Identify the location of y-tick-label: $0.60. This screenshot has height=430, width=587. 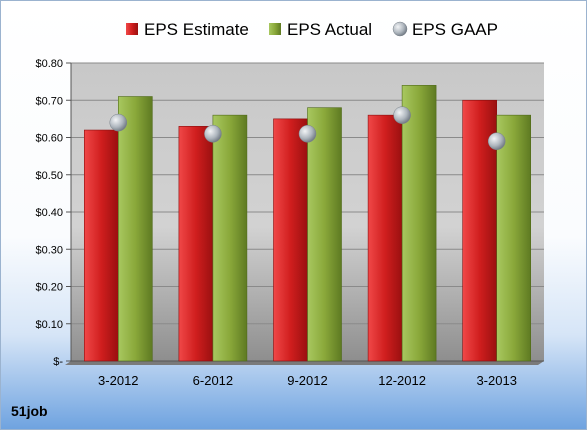
(49, 139).